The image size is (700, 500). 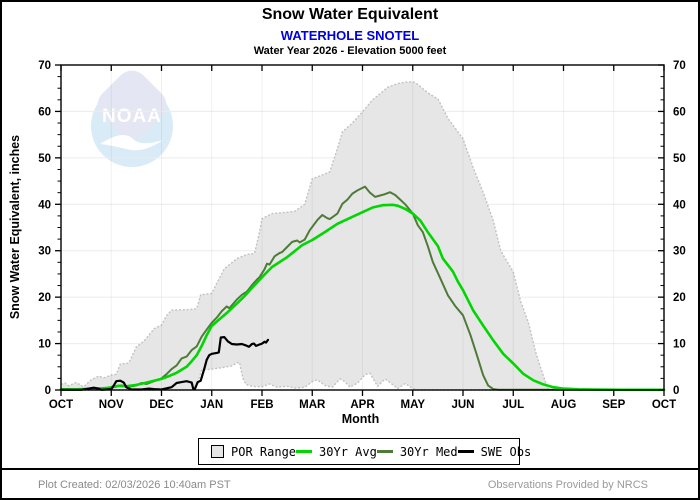 I want to click on noaa-logo-watermark: NOAA, so click(x=132, y=118).